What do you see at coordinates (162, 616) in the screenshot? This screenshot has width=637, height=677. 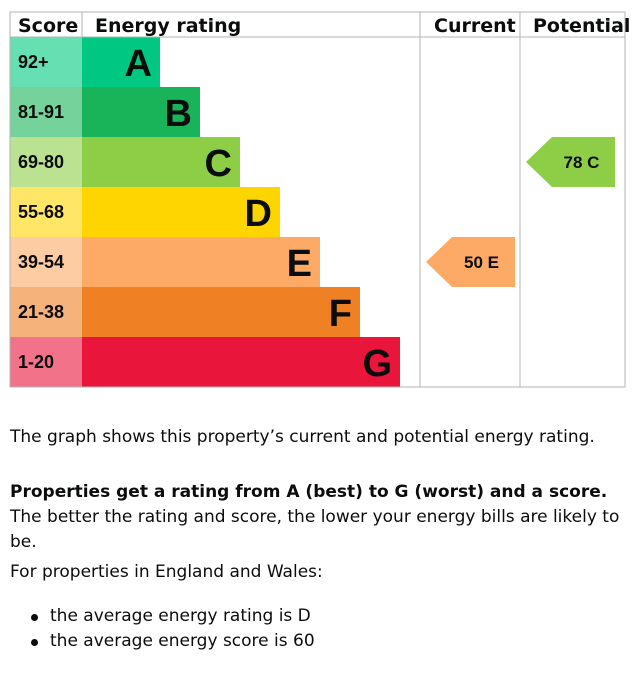 I see `average-rating-item: the average energy rating is D` at bounding box center [162, 616].